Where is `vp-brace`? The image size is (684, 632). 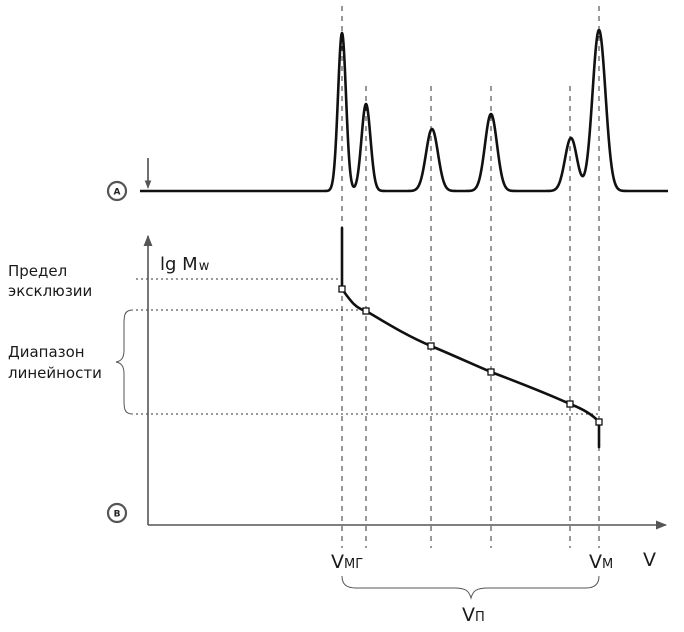 vp-brace is located at coordinates (470, 587).